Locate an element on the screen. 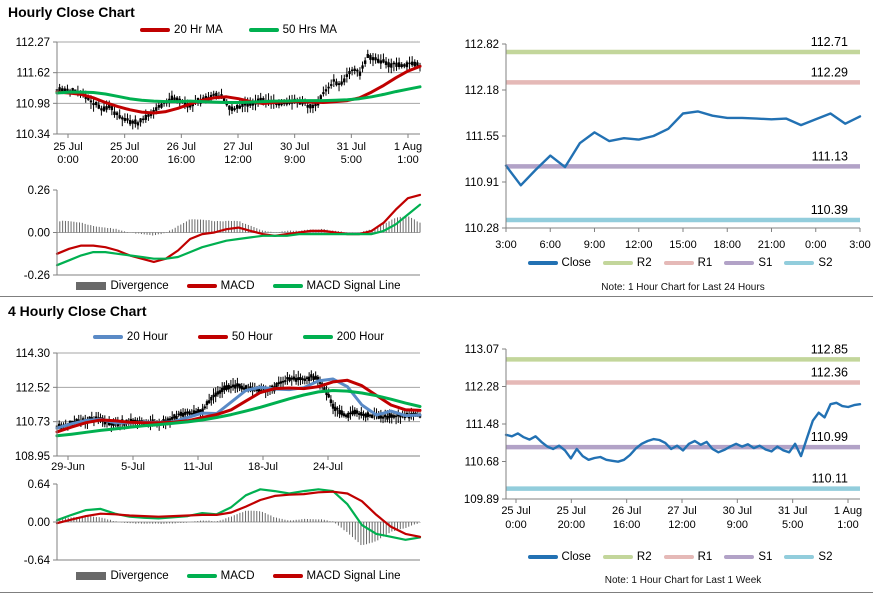 This screenshot has height=601, width=873. legend-item-label: 200 Hour is located at coordinates (360, 337).